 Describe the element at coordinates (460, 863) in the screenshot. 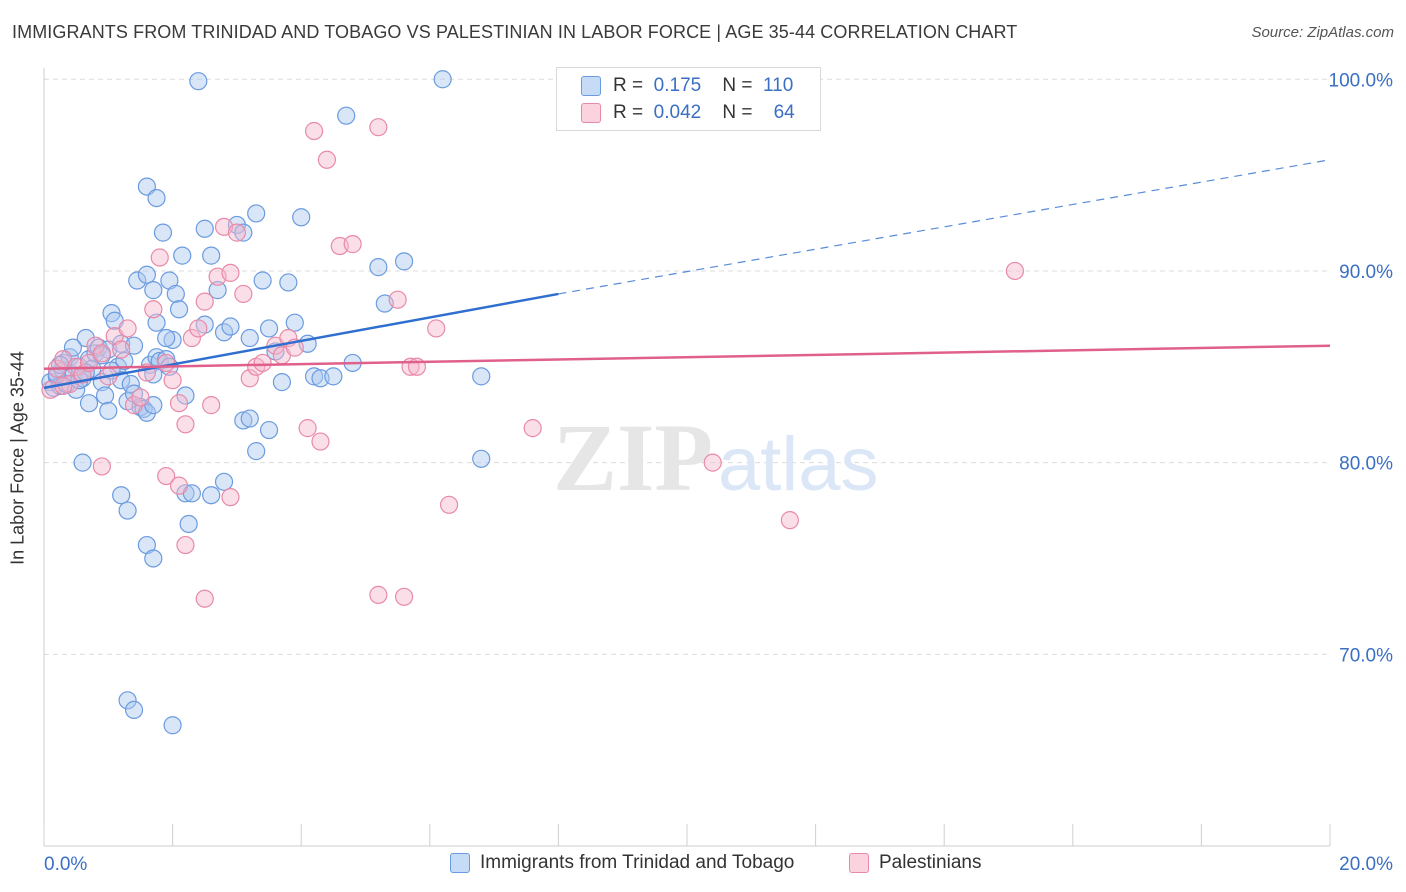

I see `bottom-legend-swatch-trinidad` at that location.